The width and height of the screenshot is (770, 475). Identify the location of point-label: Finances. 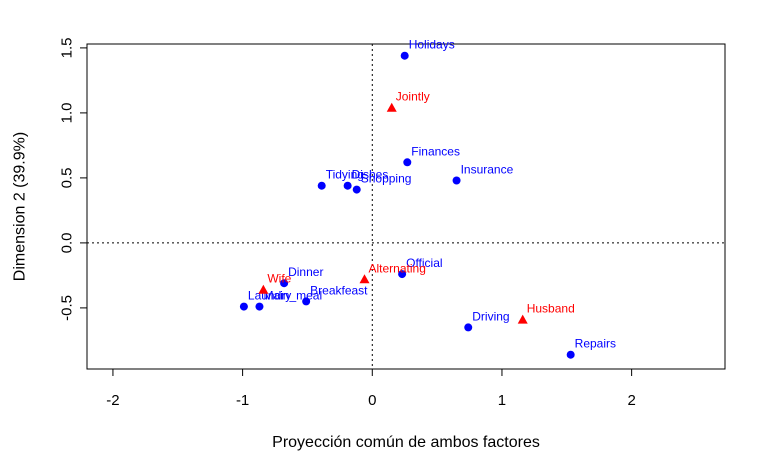
(435, 151).